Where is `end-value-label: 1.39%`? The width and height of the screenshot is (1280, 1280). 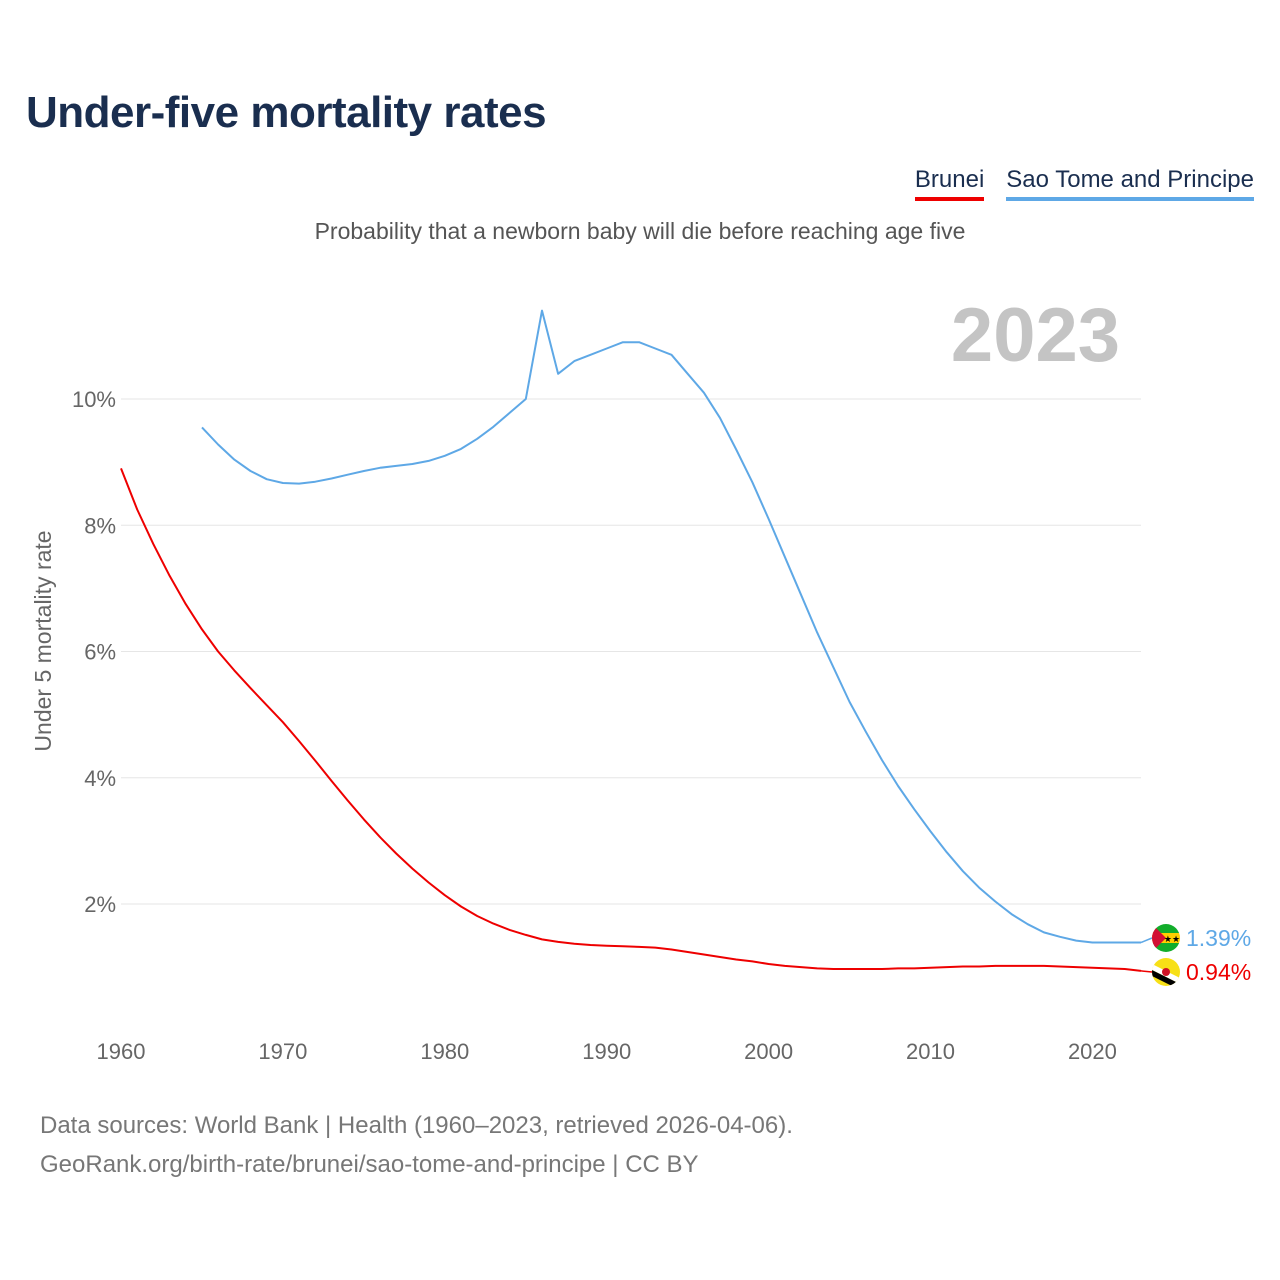 end-value-label: 1.39% is located at coordinates (1218, 938).